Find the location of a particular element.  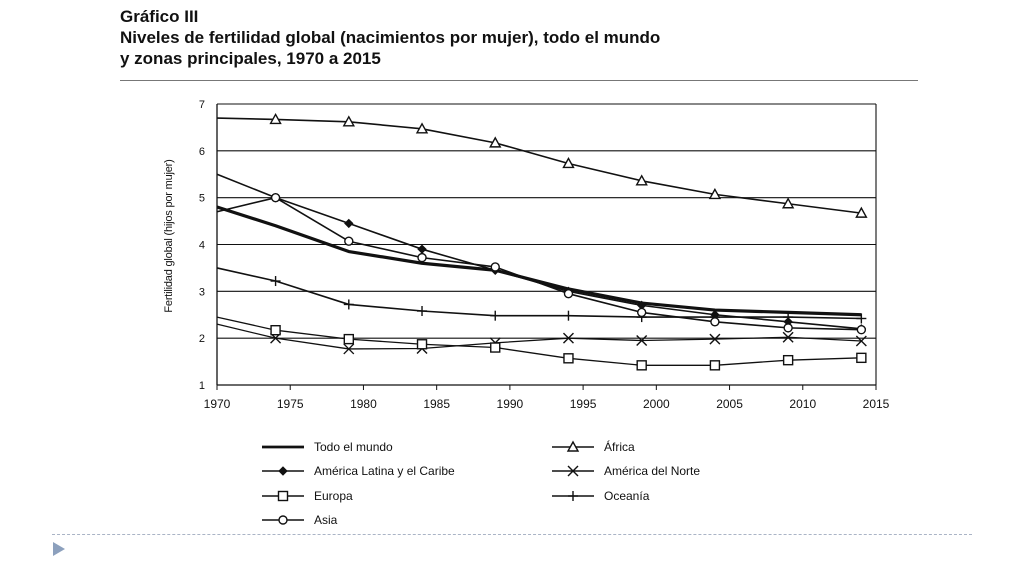

y-tick-label: 1 is located at coordinates (202, 386).